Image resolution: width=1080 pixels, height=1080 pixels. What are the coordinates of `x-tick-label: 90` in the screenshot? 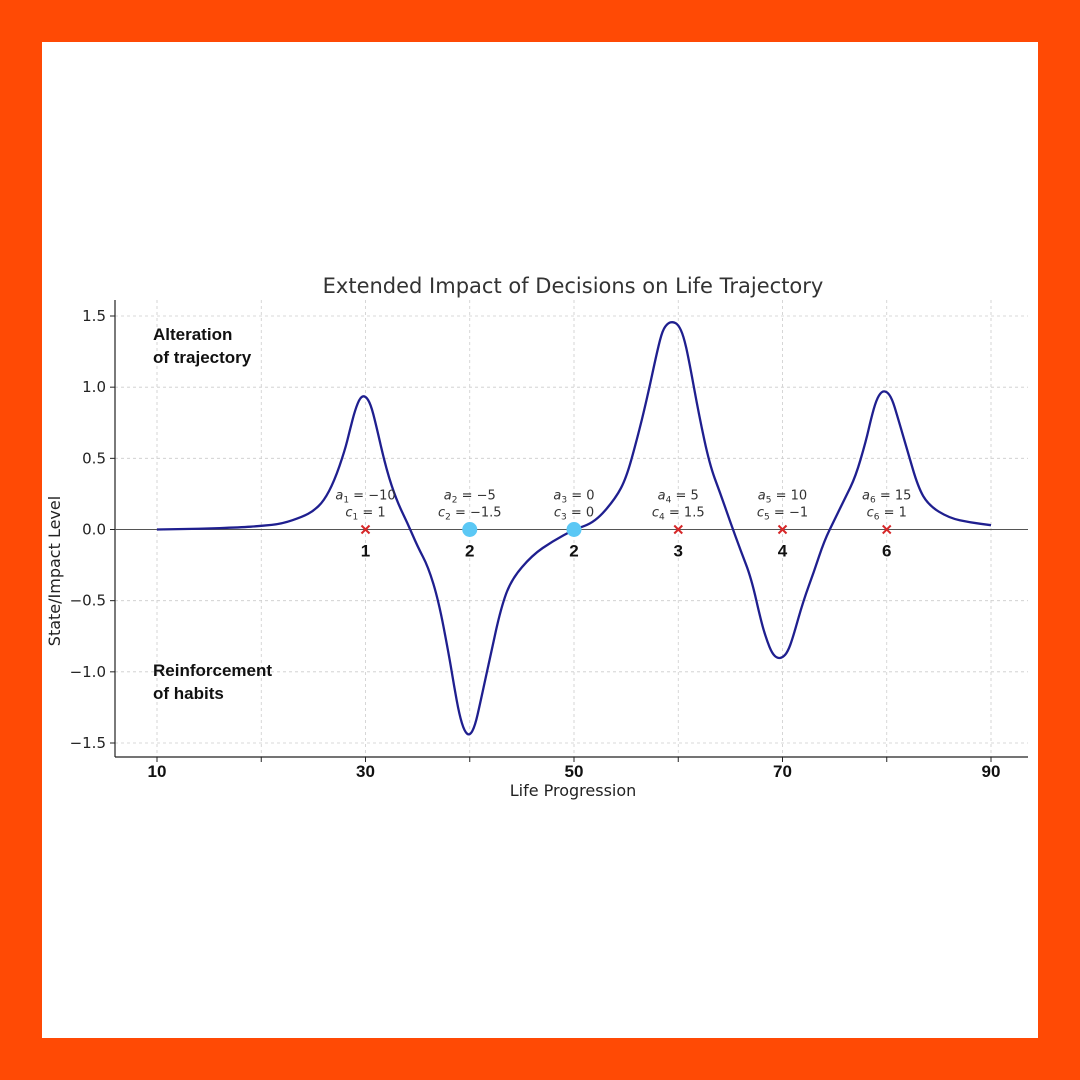 It's located at (991, 771).